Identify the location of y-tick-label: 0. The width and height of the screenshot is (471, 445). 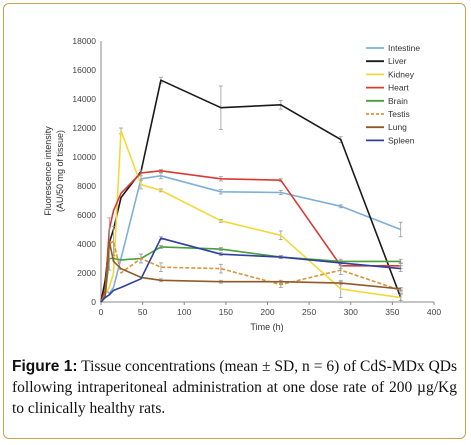
(93, 302).